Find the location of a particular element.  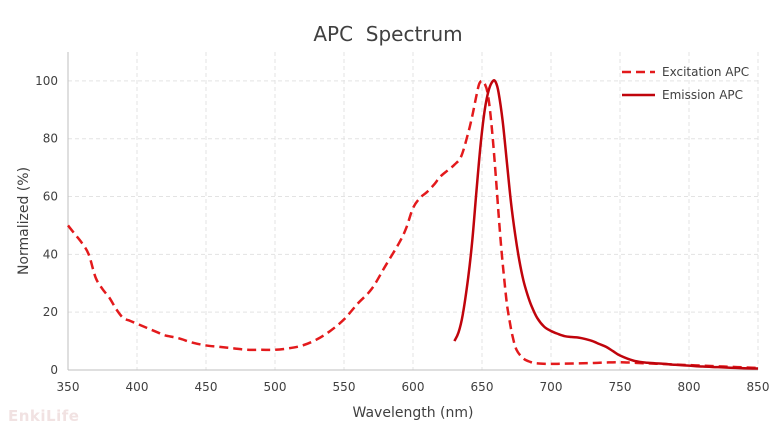

y-tick-label: 40 is located at coordinates (50, 254).